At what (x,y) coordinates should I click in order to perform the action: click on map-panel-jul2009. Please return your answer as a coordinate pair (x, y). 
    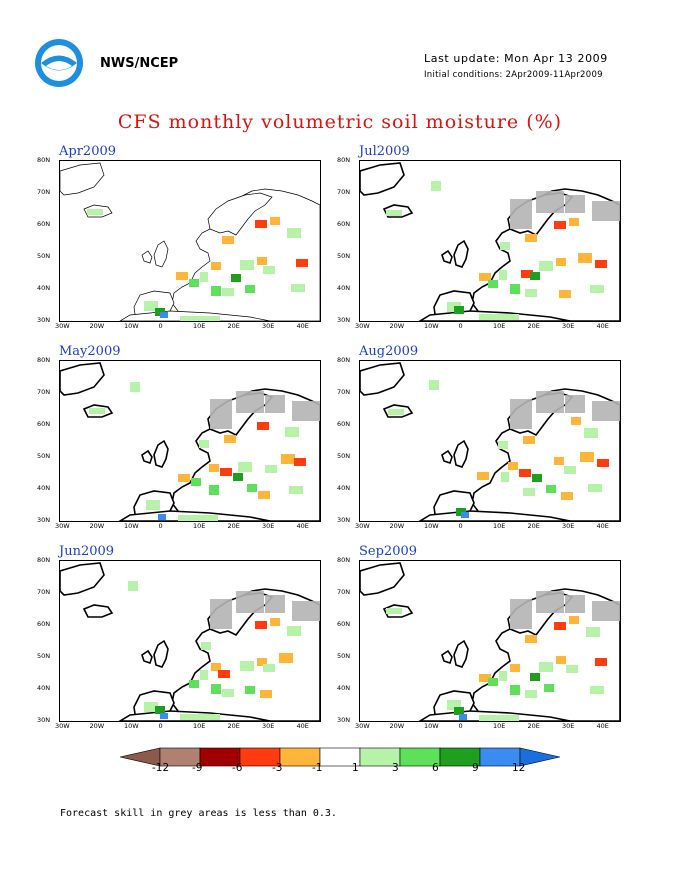
    Looking at the image, I should click on (490, 241).